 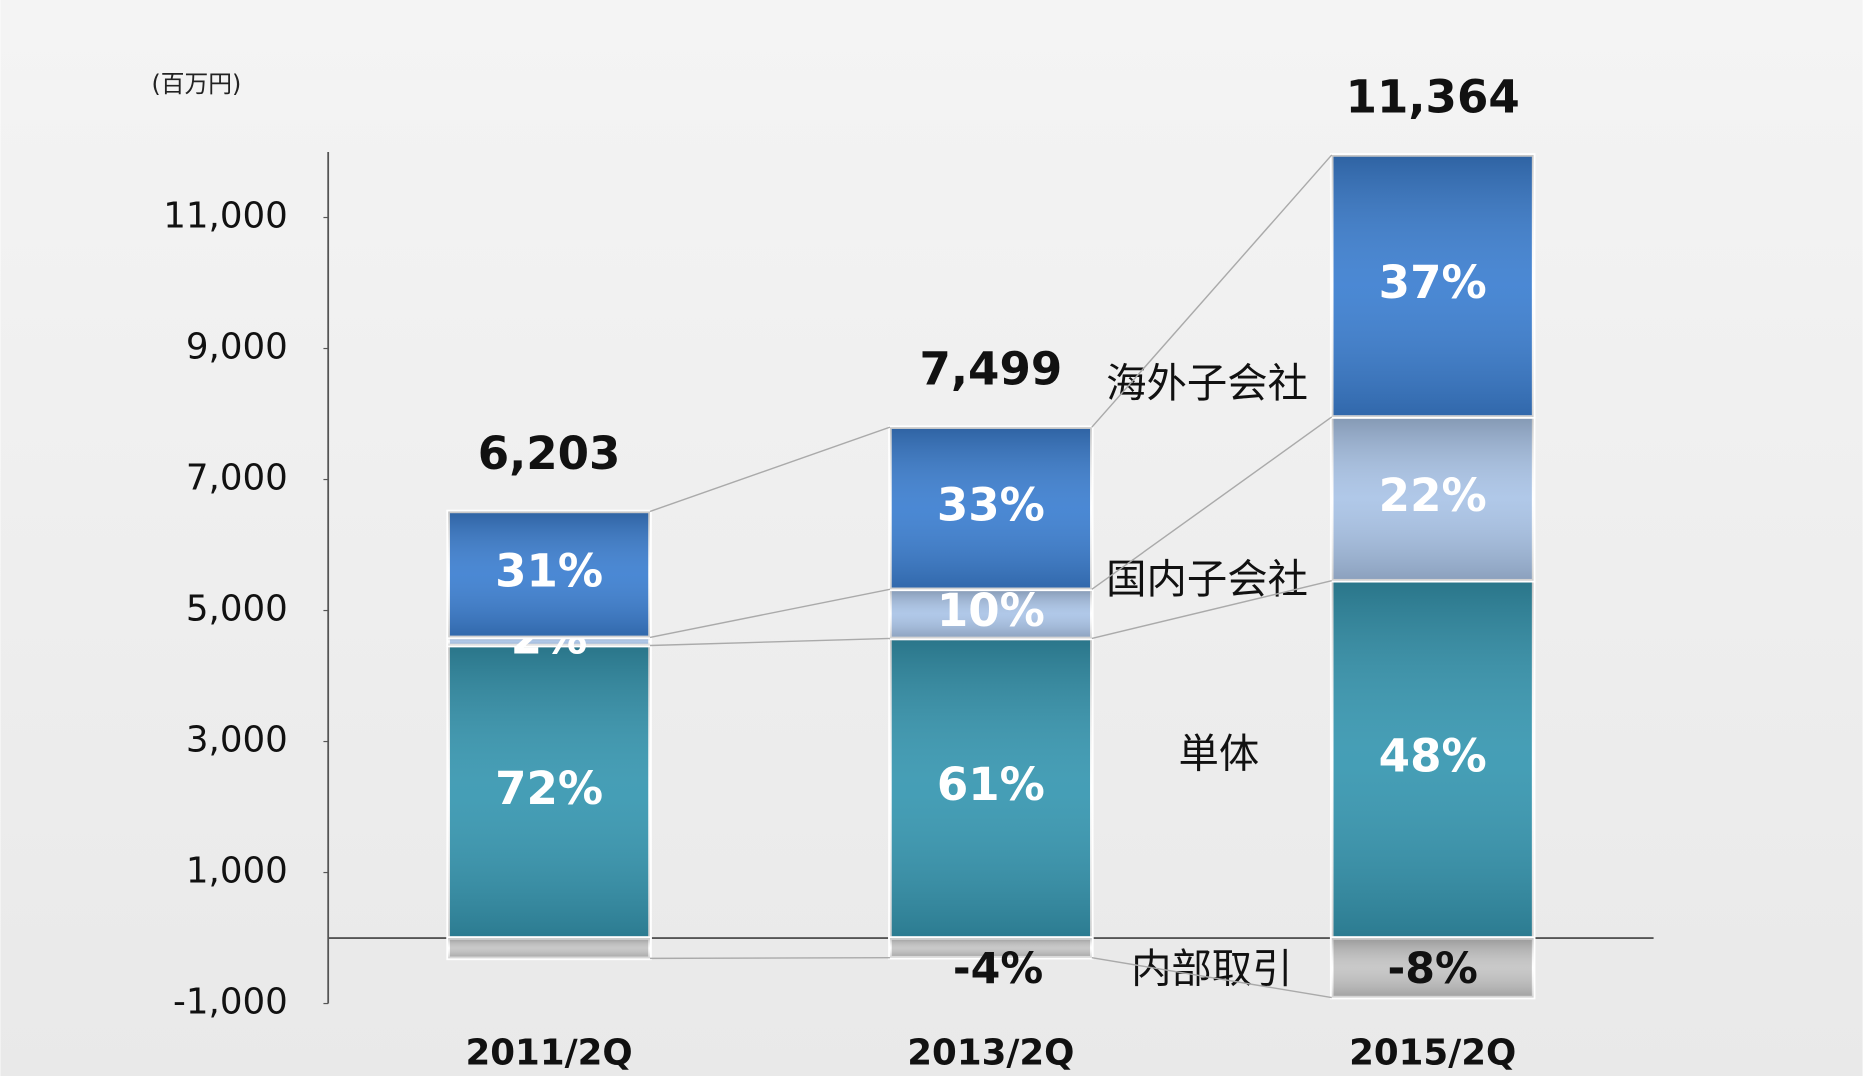 I want to click on series-label: 海外子会社, so click(x=1207, y=383).